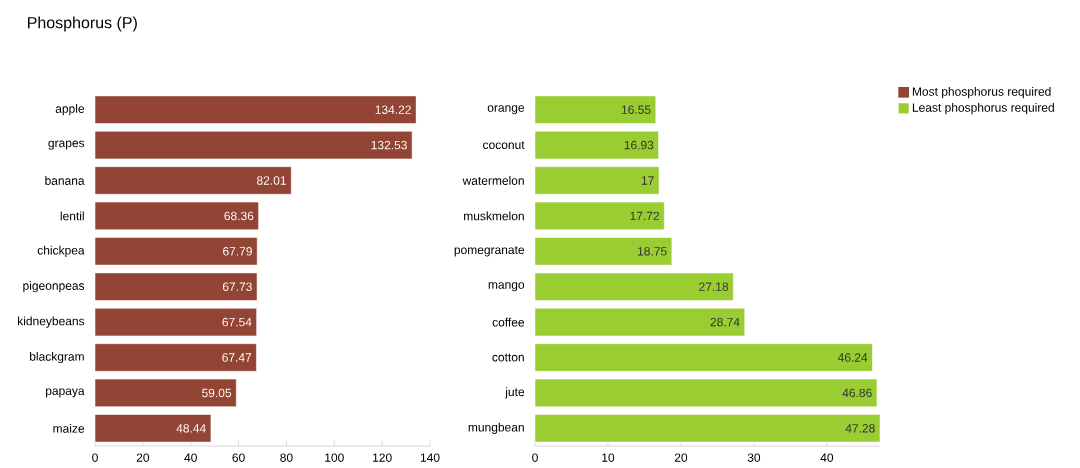 The height and width of the screenshot is (468, 1080). Describe the element at coordinates (639, 145) in the screenshot. I see `data-label: 16.93` at that location.